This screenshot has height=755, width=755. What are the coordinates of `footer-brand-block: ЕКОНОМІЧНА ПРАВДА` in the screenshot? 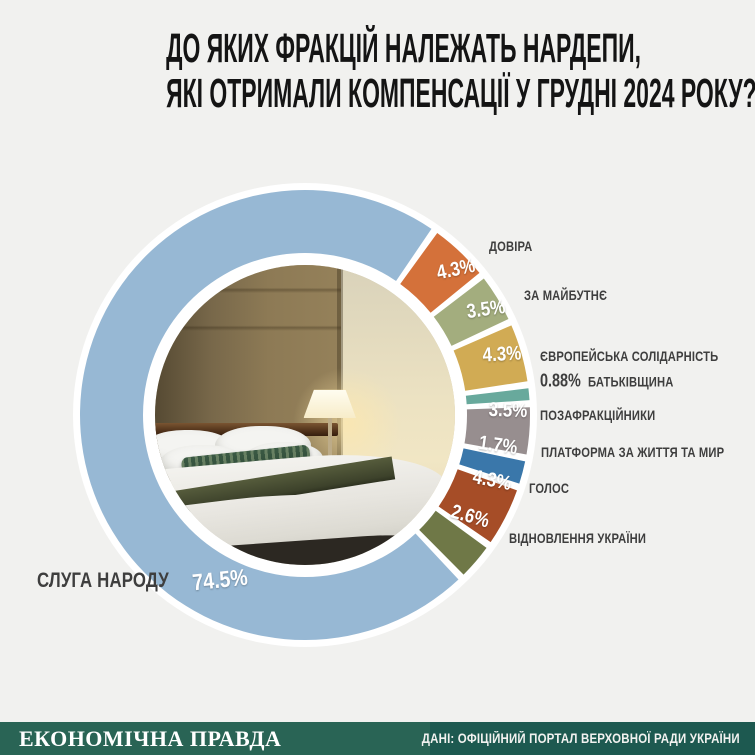 It's located at (215, 738).